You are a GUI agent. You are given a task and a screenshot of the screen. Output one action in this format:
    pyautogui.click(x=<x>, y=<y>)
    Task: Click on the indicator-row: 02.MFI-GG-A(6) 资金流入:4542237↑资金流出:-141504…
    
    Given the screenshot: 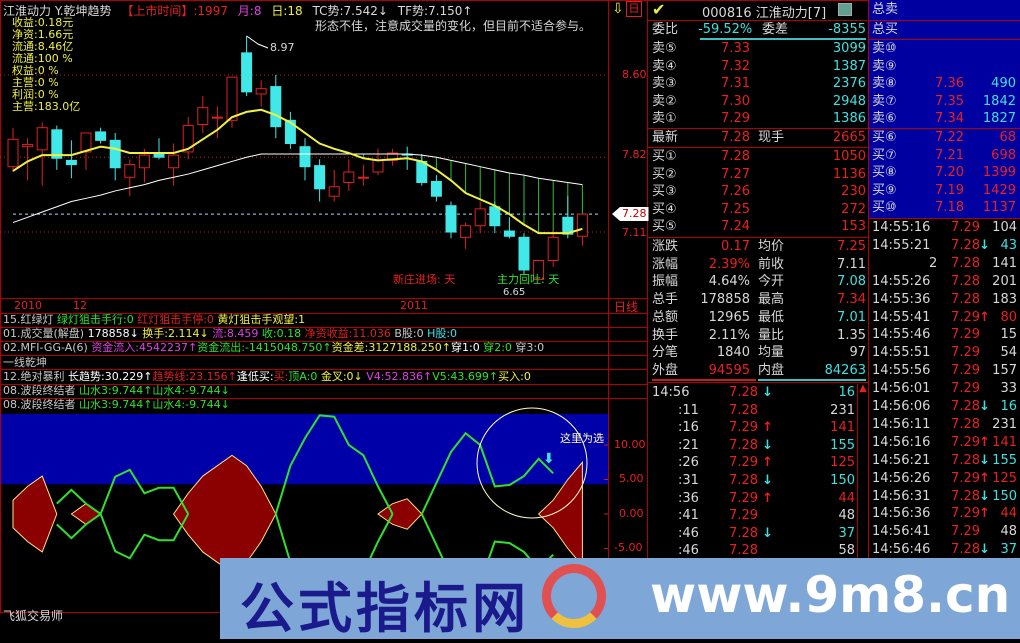 What is the action you would take?
    pyautogui.click(x=273, y=348)
    